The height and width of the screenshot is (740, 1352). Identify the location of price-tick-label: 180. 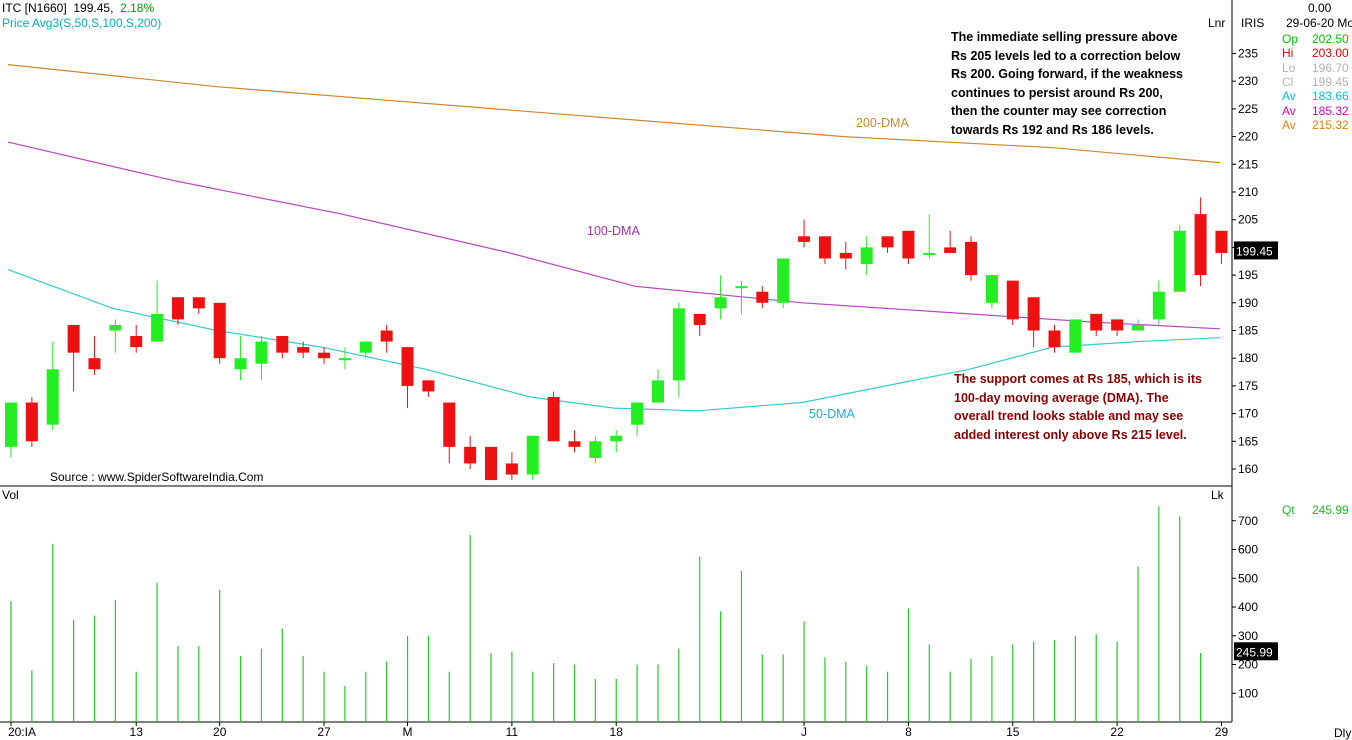
(1248, 358).